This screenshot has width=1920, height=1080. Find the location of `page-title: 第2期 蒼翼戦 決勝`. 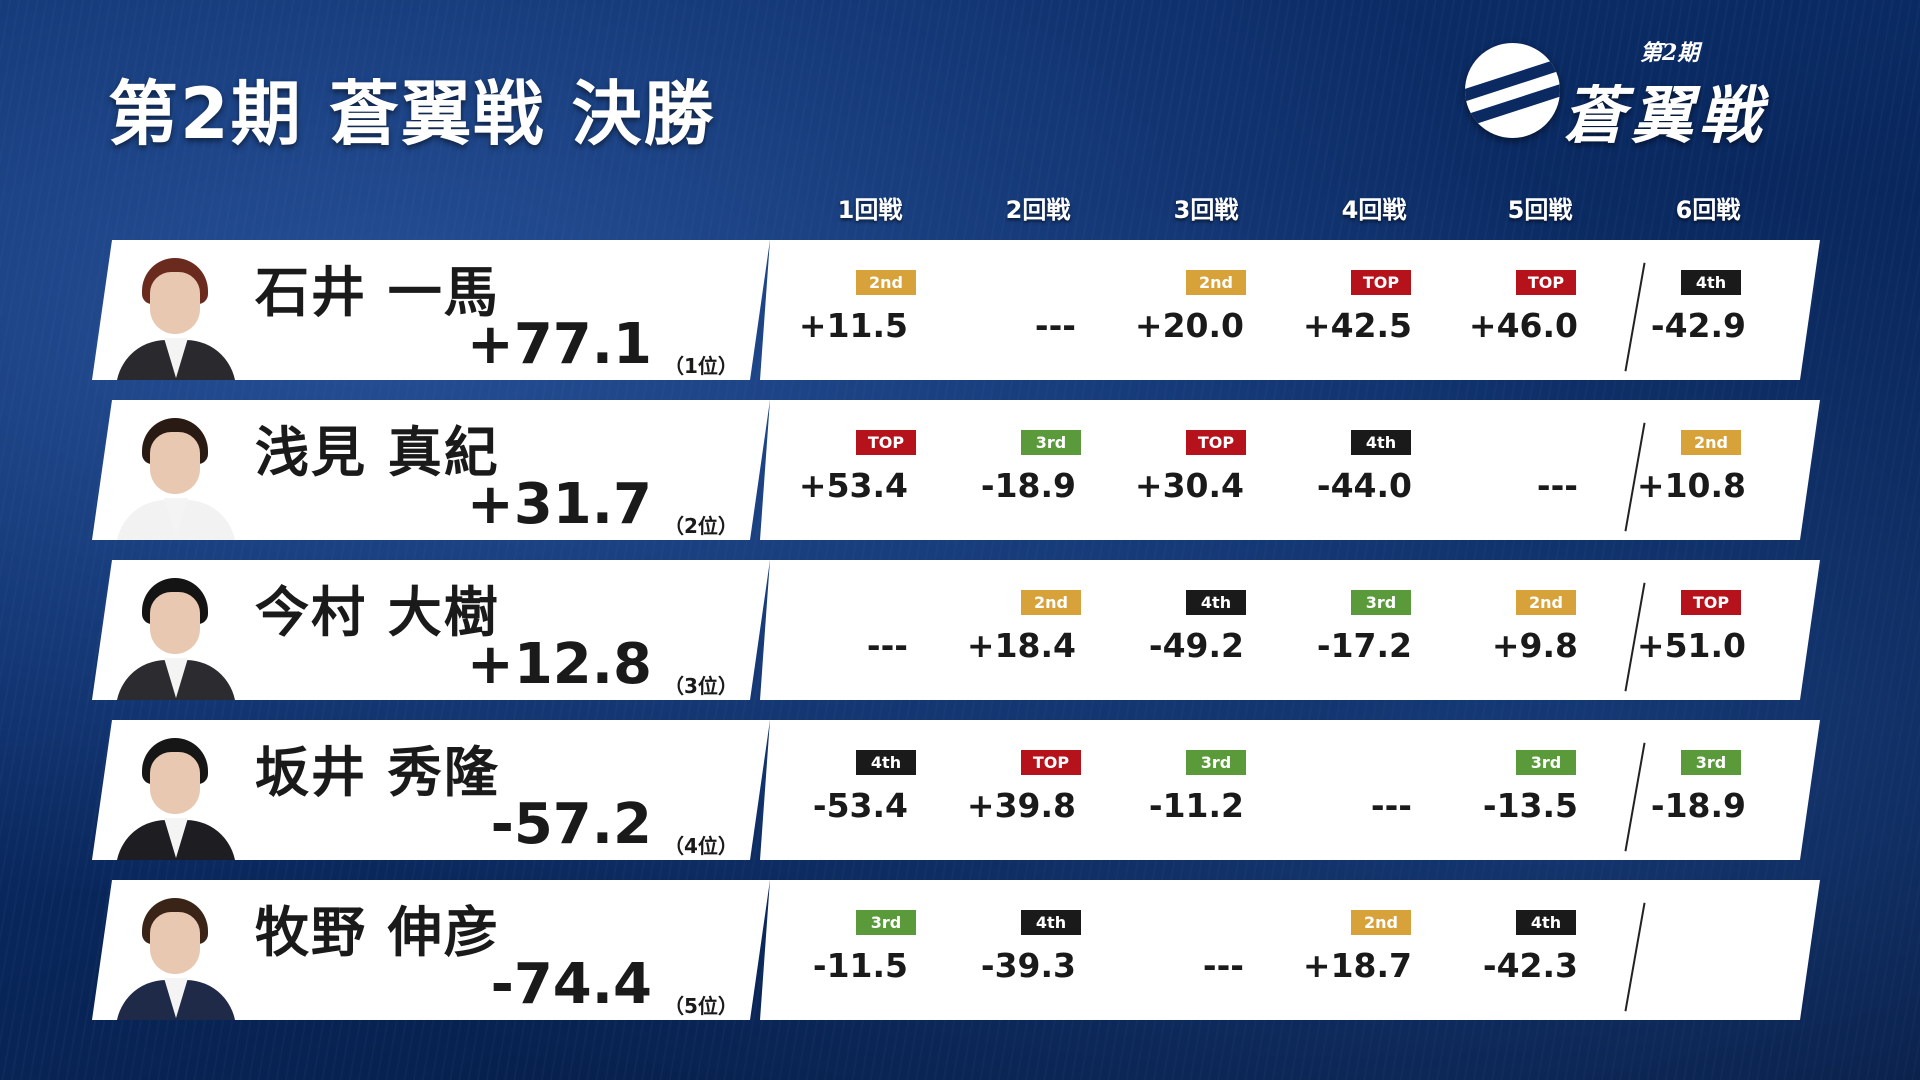

page-title: 第2期 蒼翼戦 決勝 is located at coordinates (412, 114).